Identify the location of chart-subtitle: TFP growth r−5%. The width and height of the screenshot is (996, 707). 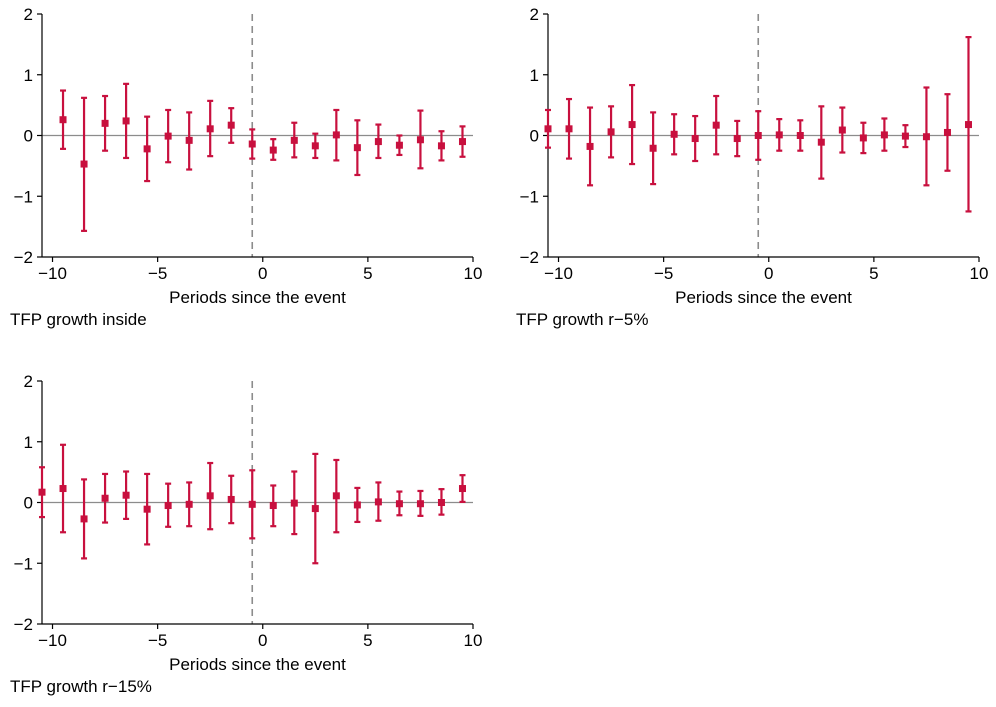
(582, 319).